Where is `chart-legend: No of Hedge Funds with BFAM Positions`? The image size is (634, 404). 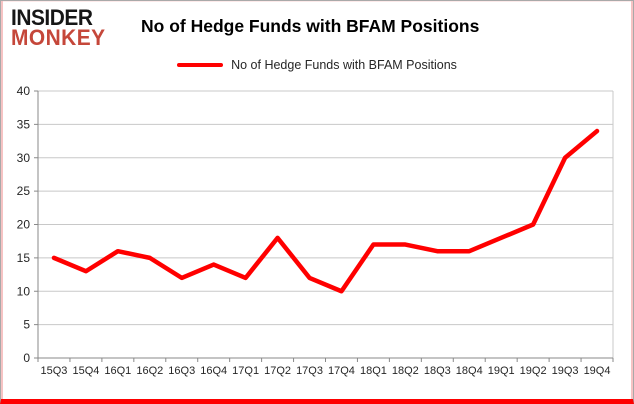
chart-legend: No of Hedge Funds with BFAM Positions is located at coordinates (317, 65).